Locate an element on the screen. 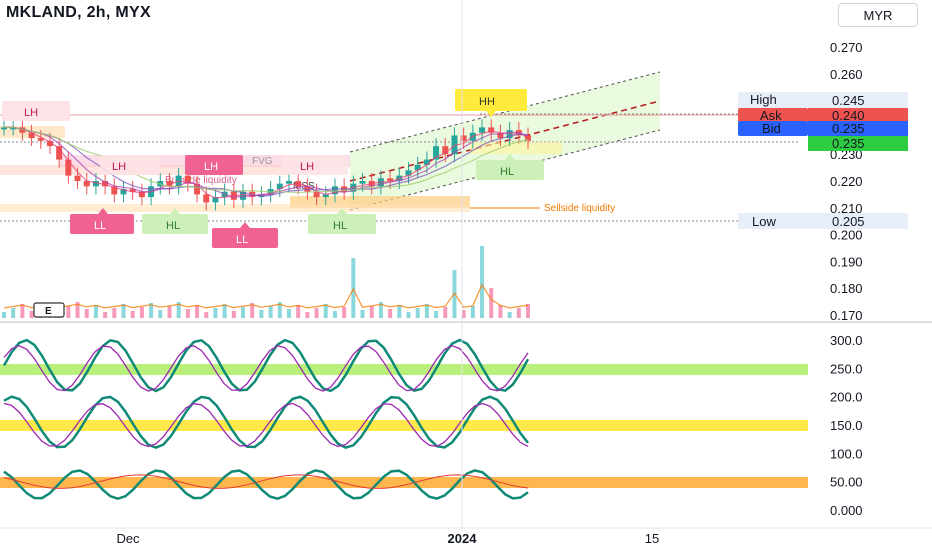  chart-title: MKLAND, 2h, MYX is located at coordinates (78, 12).